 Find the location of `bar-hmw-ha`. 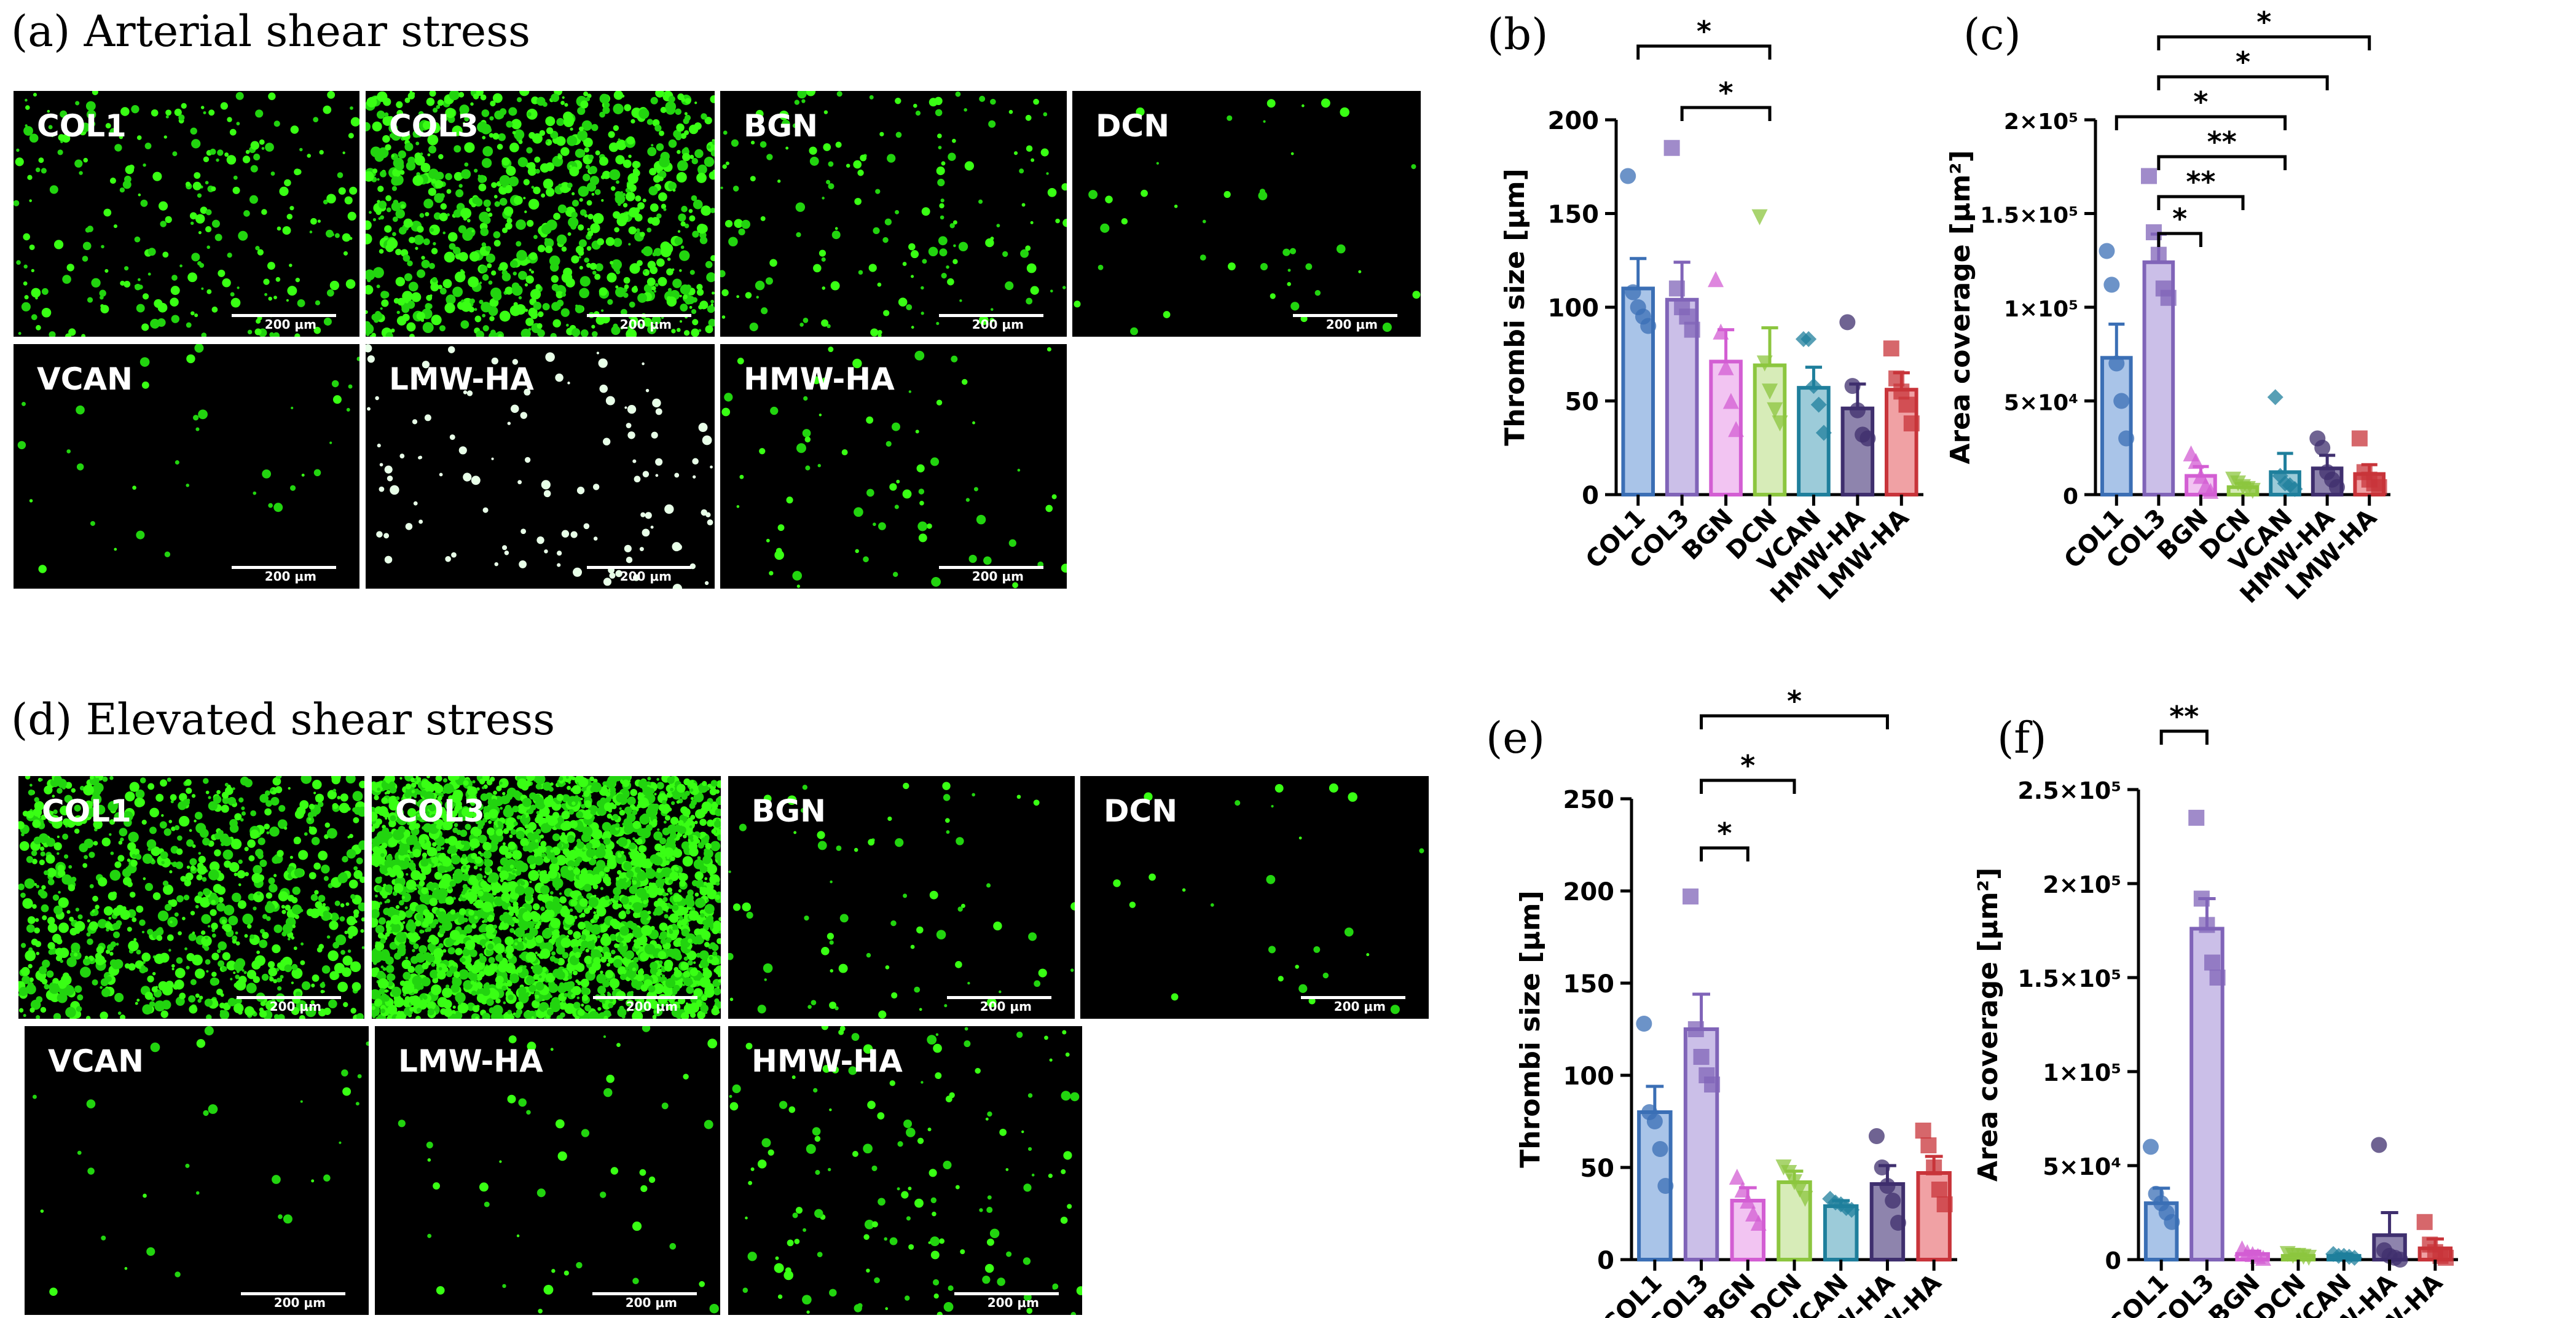

bar-hmw-ha is located at coordinates (1857, 451).